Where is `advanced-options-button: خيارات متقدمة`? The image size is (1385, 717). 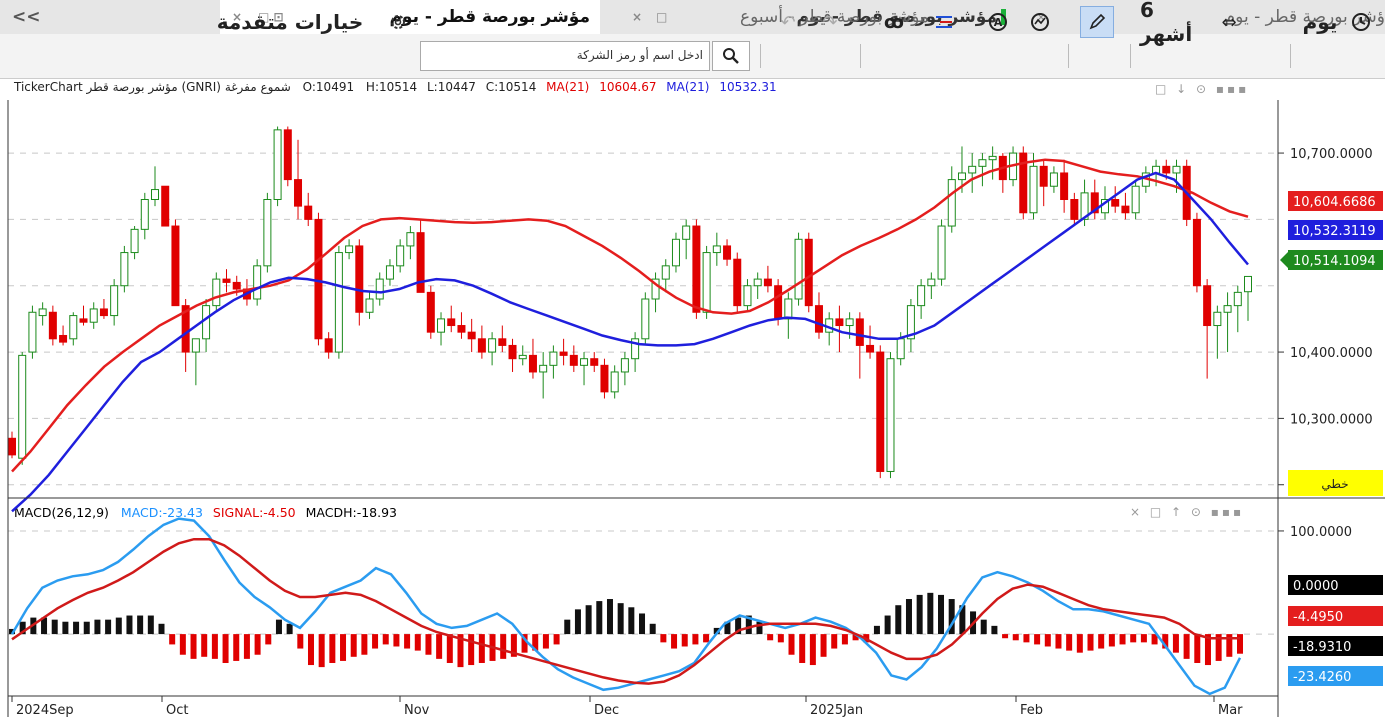
advanced-options-button: خيارات متقدمة is located at coordinates (290, 22).